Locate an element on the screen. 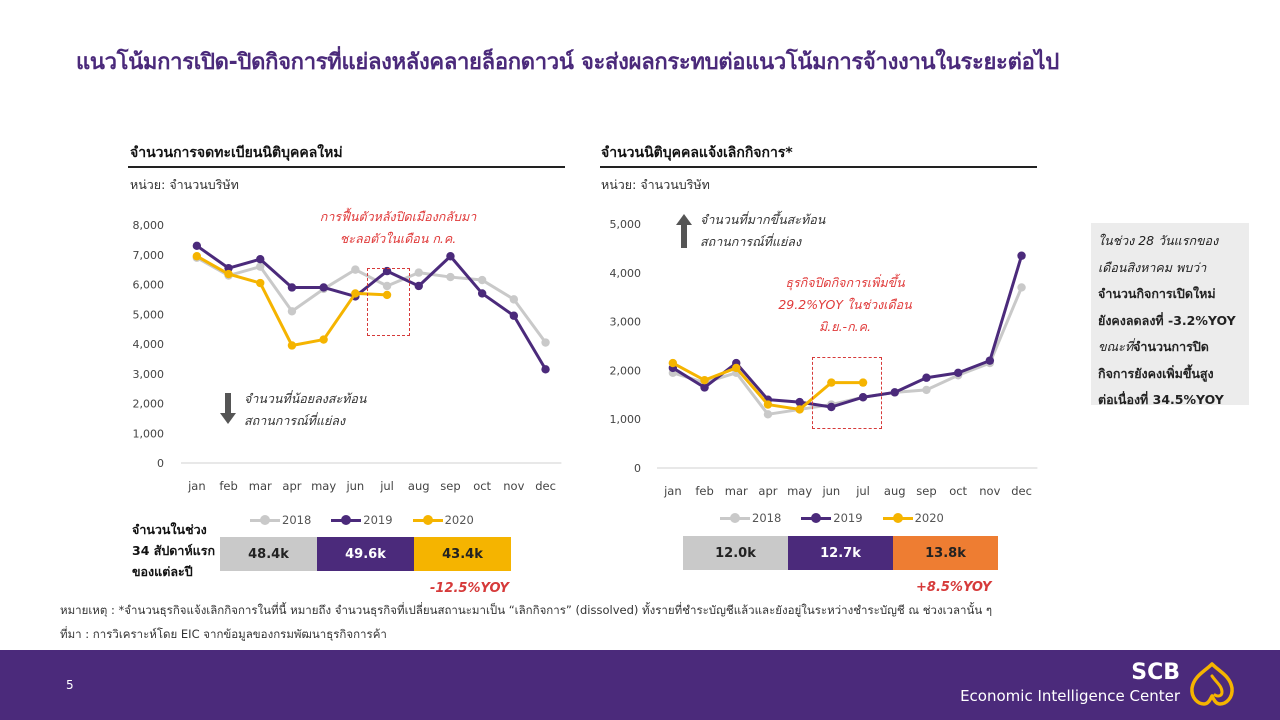 The height and width of the screenshot is (720, 1280). right-chart-unit: หน่วย: จำนวนบริษัท is located at coordinates (655, 184).